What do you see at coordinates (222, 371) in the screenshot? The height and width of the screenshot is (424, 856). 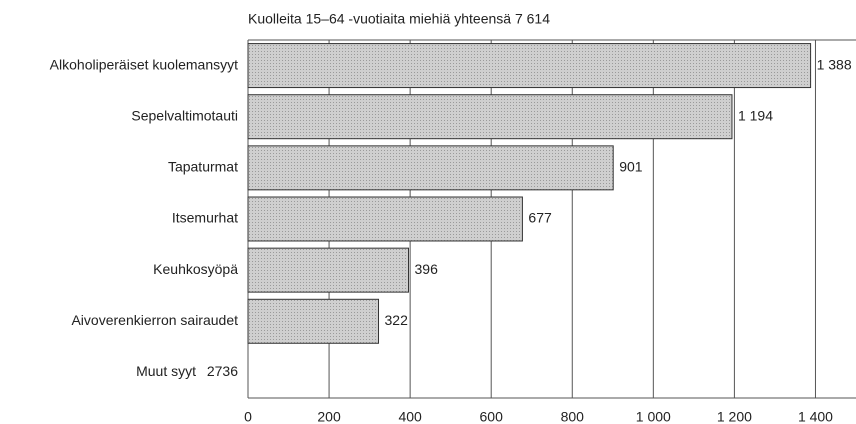 I see `other-value: 2736` at bounding box center [222, 371].